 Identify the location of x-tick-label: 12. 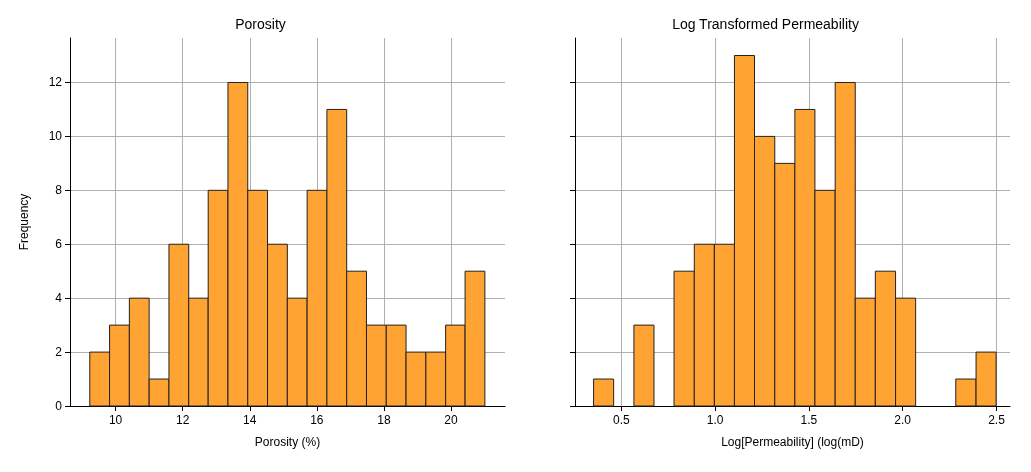
(183, 420).